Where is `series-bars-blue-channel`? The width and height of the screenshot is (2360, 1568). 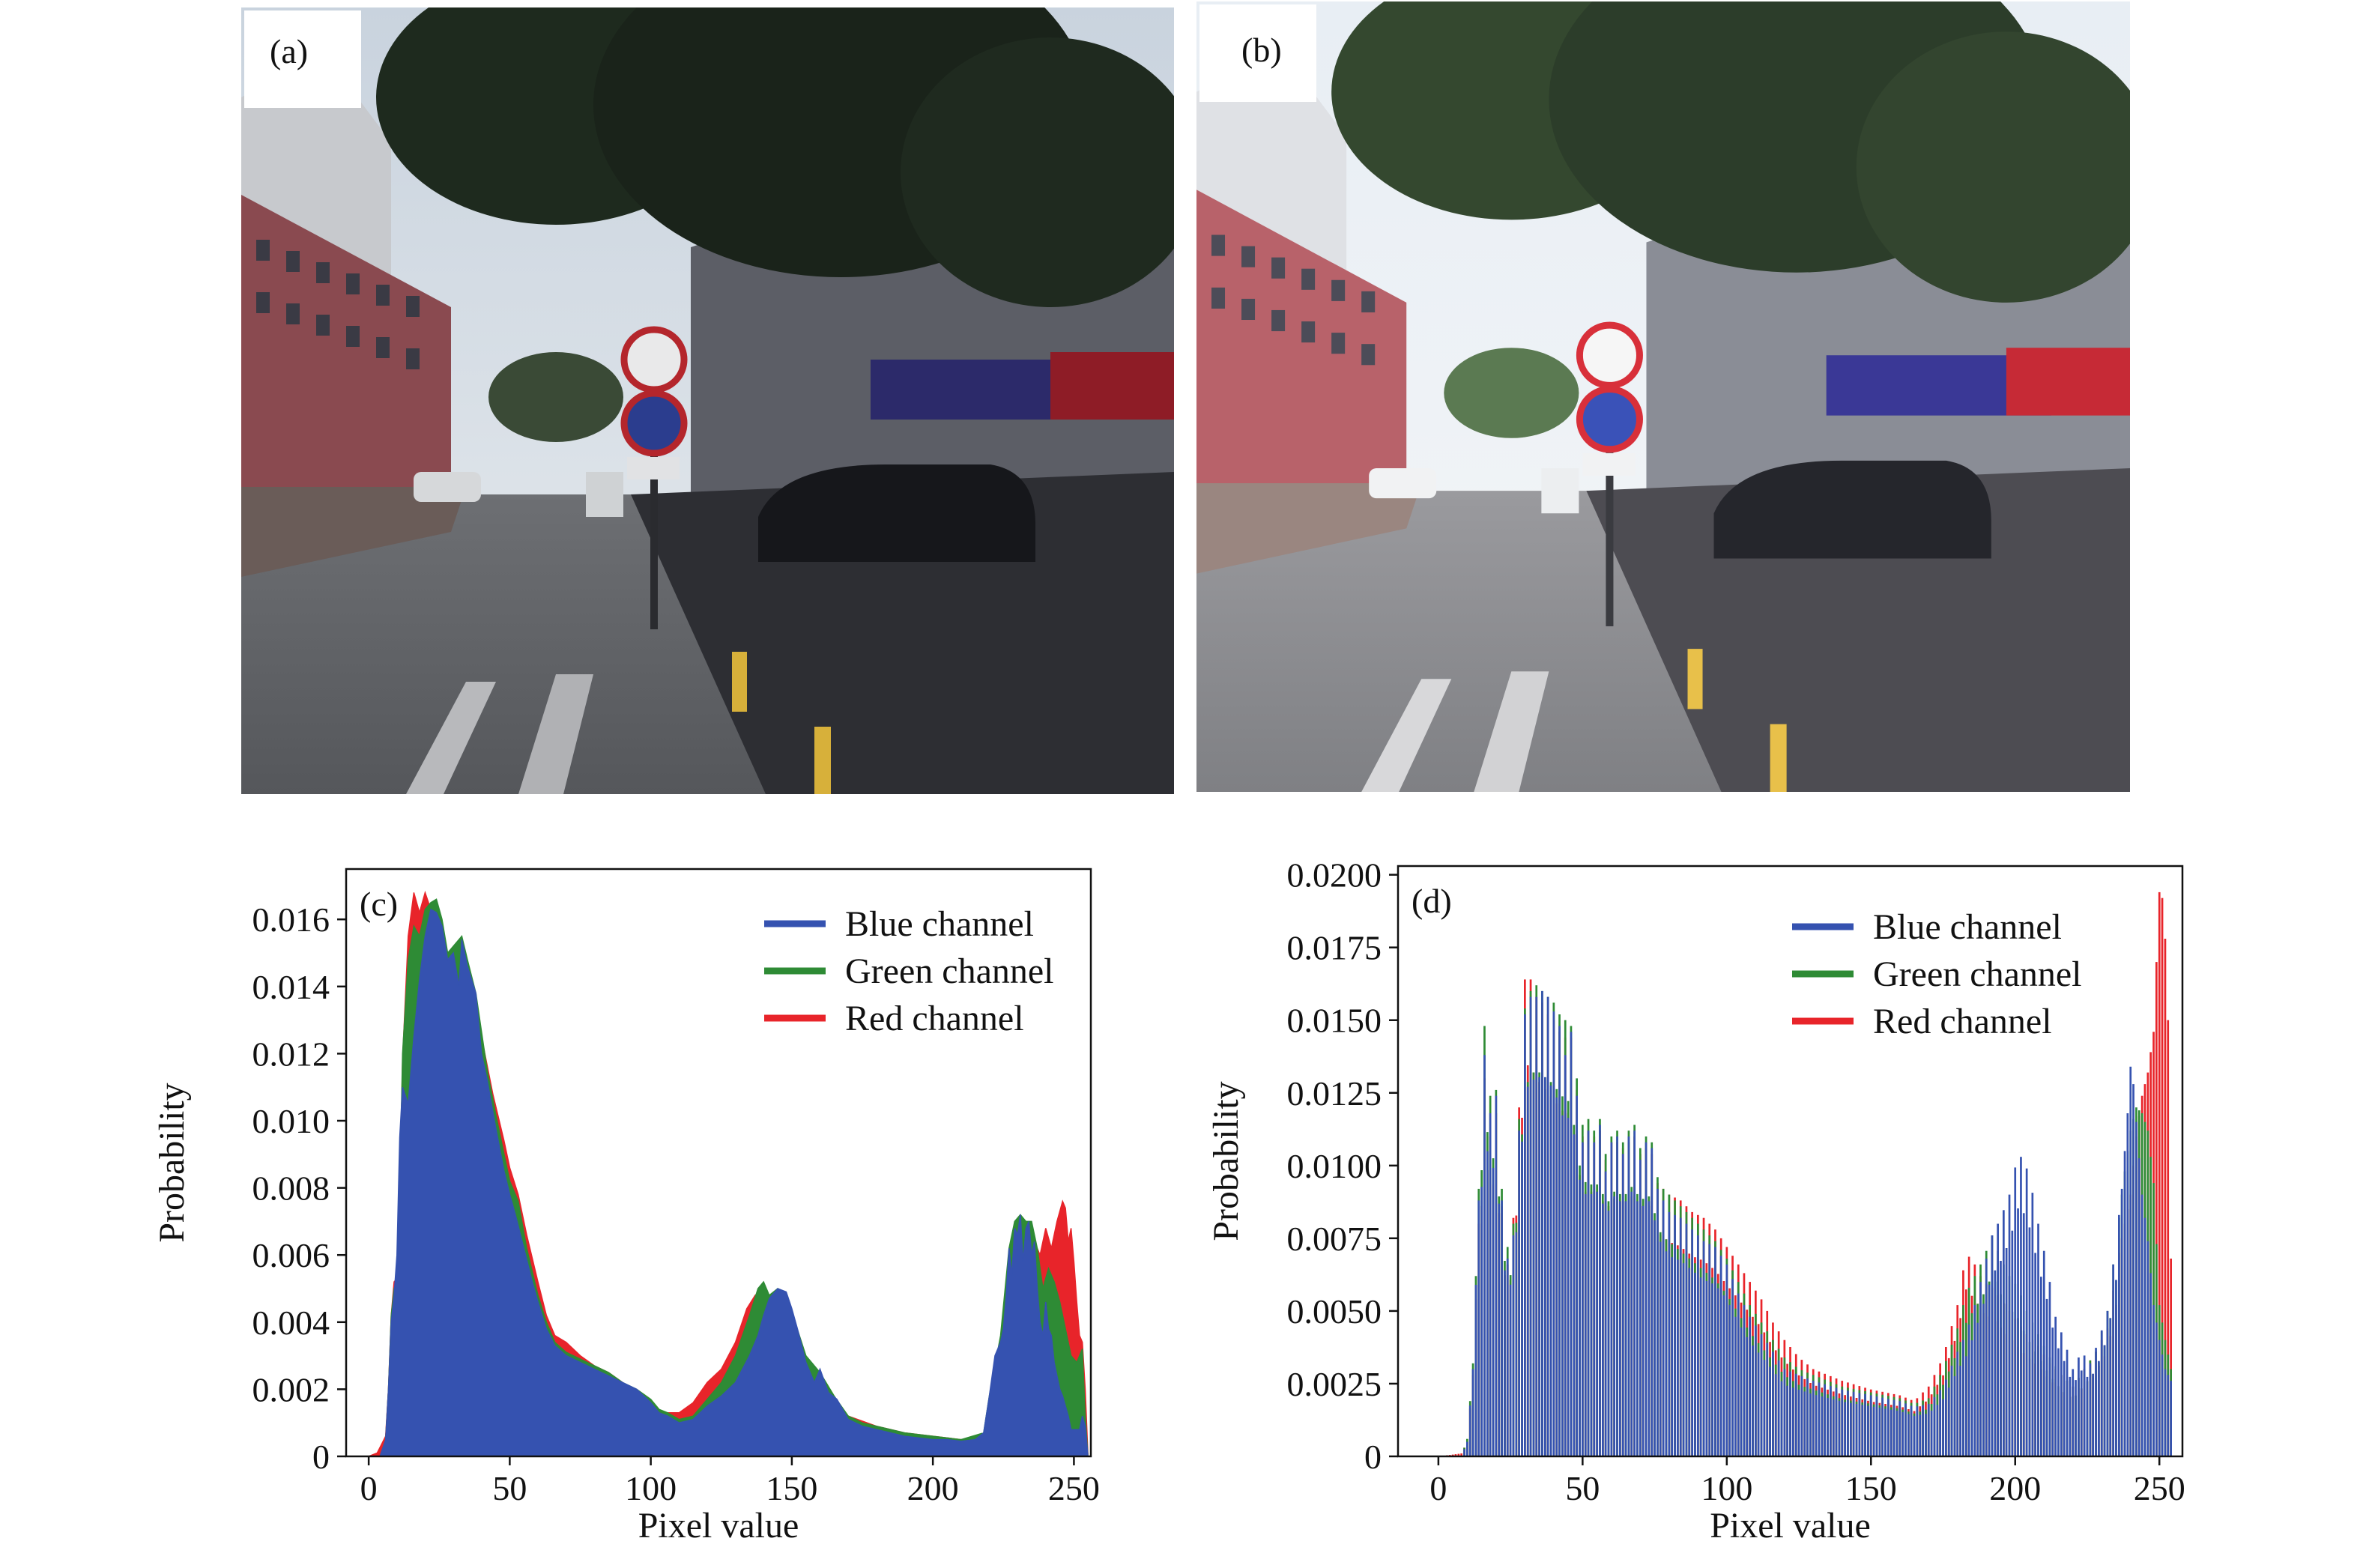
series-bars-blue-channel is located at coordinates (1817, 1223).